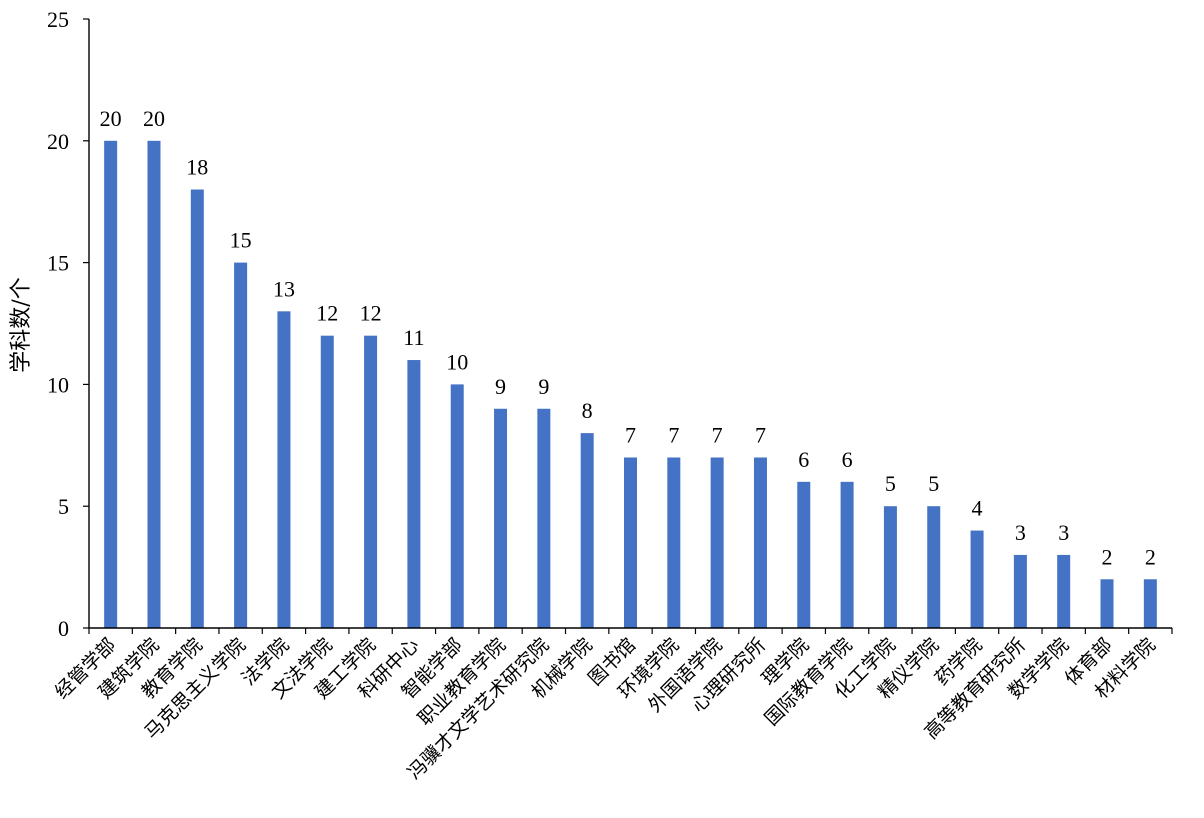 The height and width of the screenshot is (818, 1204). Describe the element at coordinates (977, 508) in the screenshot. I see `data-label: 4` at that location.